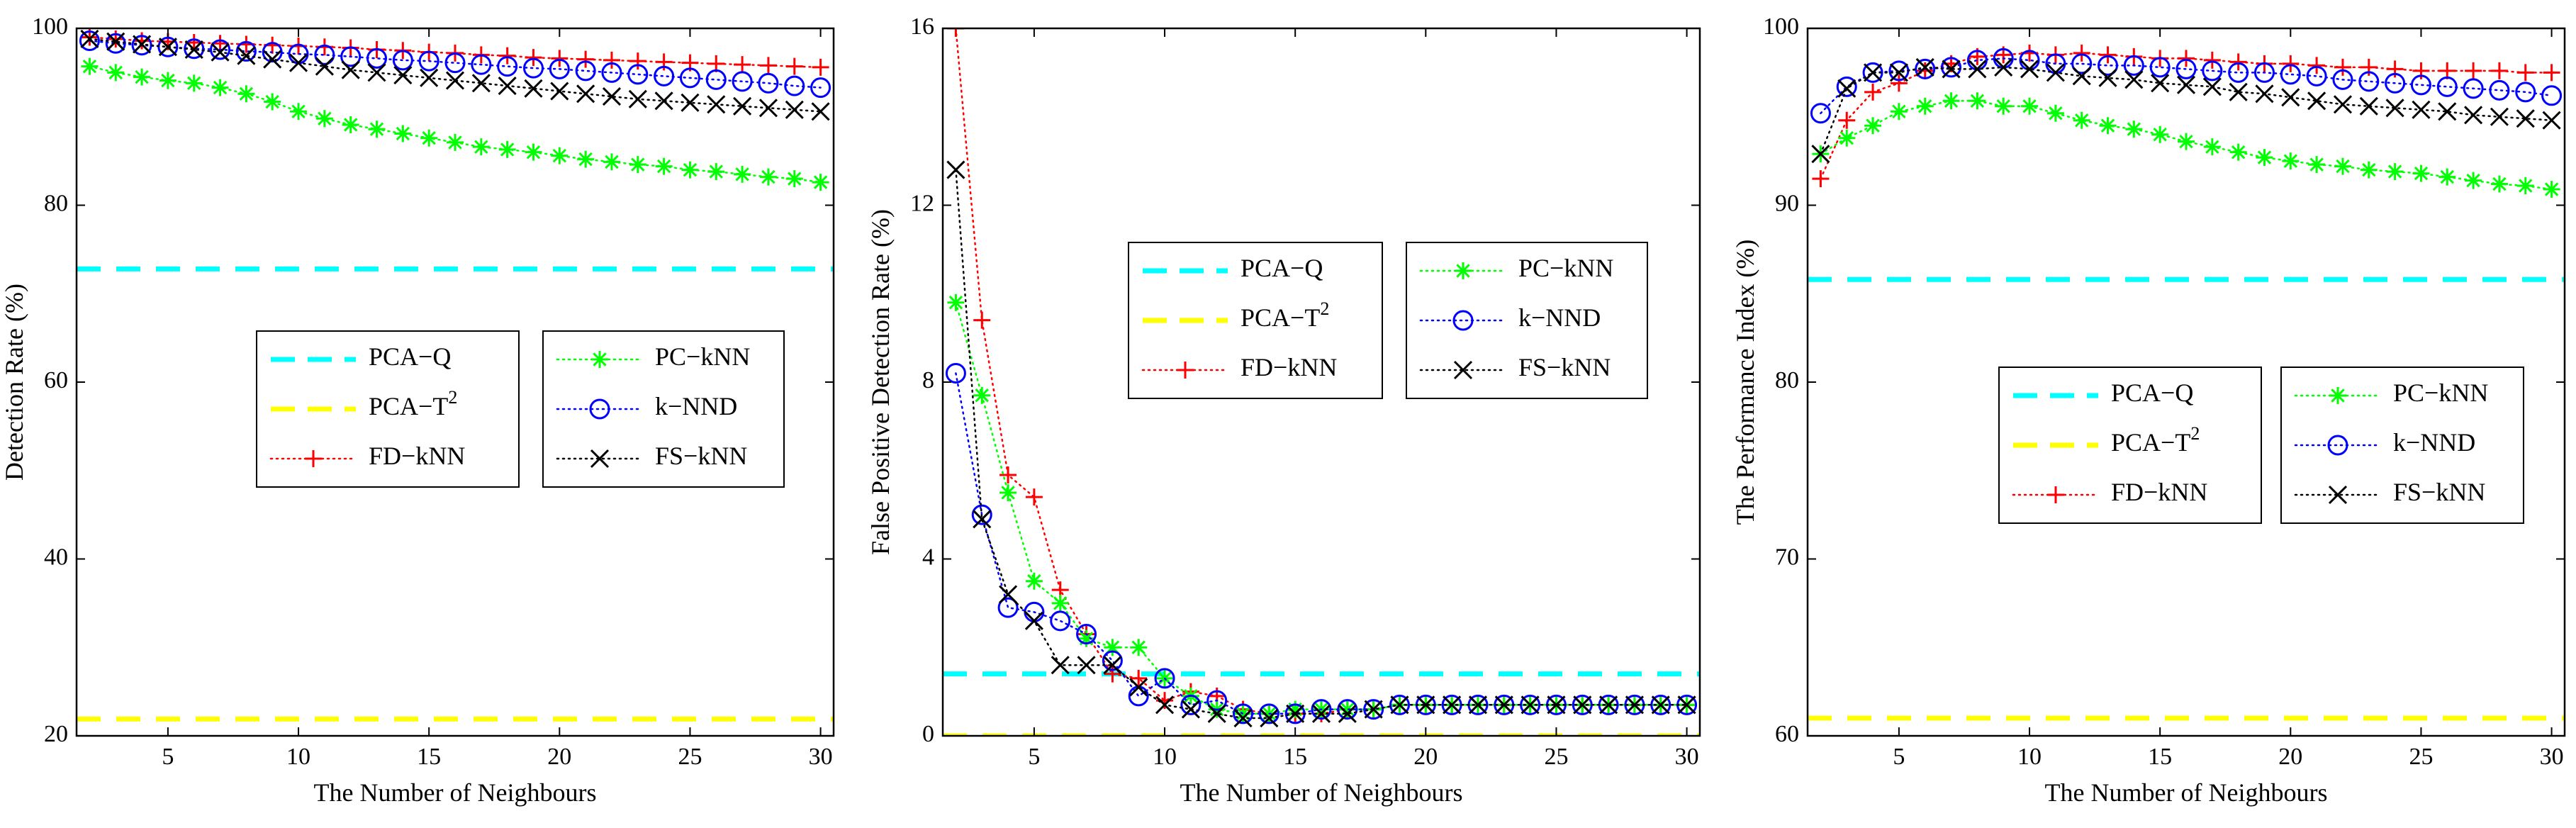 Image resolution: width=2576 pixels, height=828 pixels. I want to click on legend-marker-pc-knn, so click(599, 359).